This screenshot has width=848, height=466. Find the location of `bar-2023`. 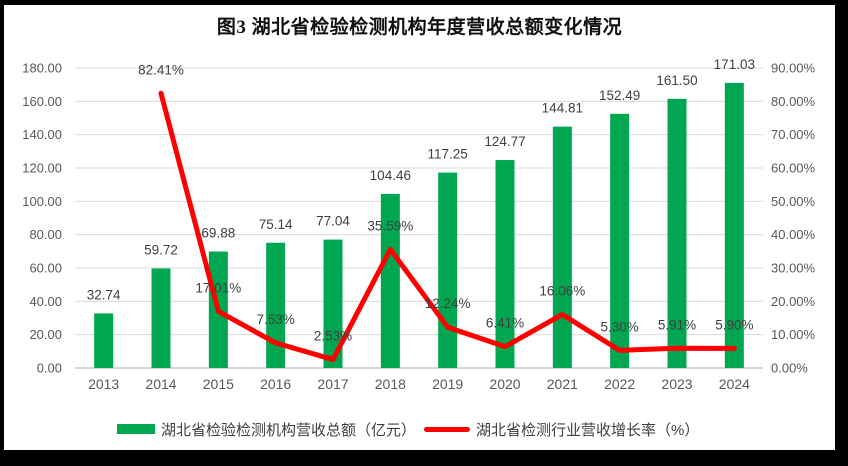

bar-2023 is located at coordinates (677, 233).